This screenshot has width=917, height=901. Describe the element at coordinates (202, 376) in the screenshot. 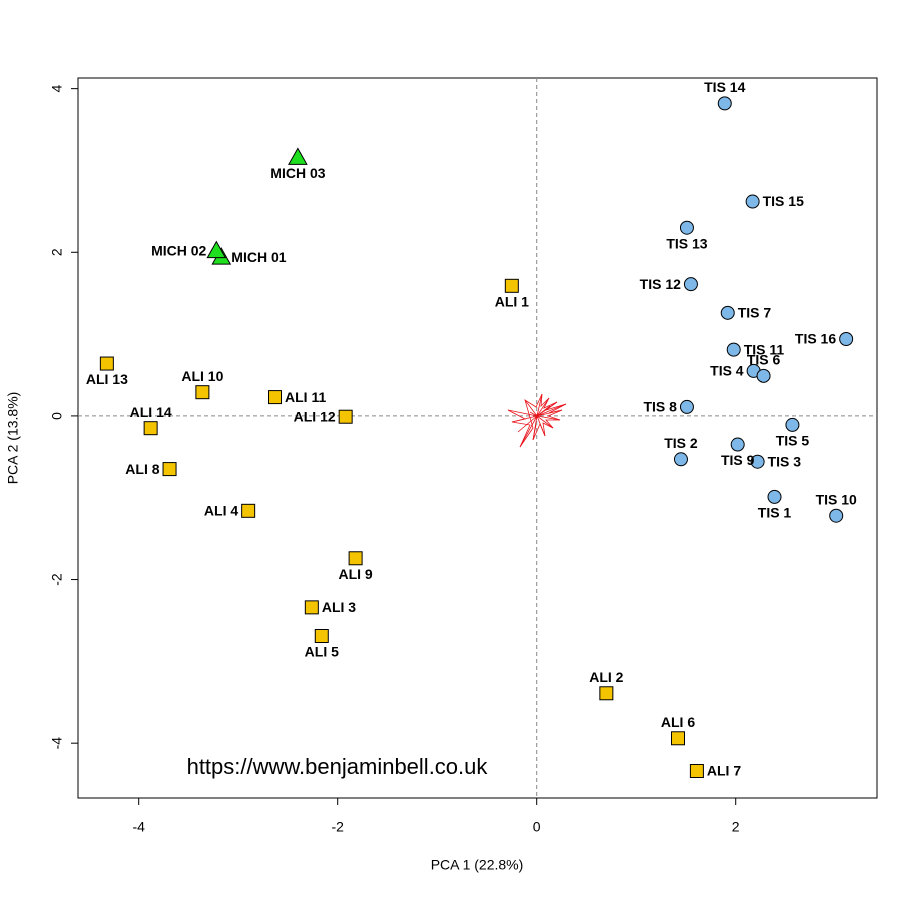

I see `point-label: ALI 10` at that location.